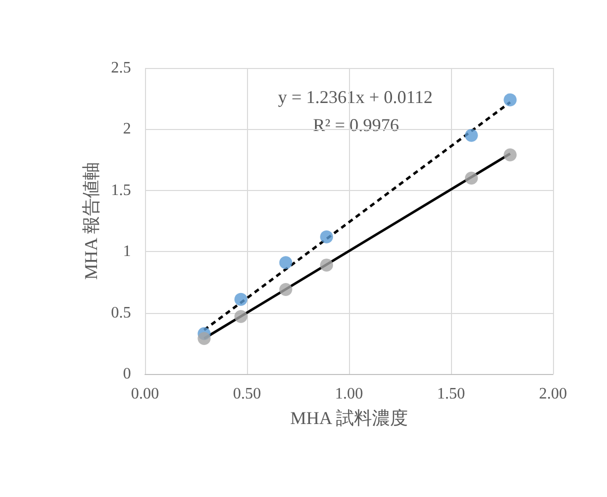 The width and height of the screenshot is (607, 497). What do you see at coordinates (451, 394) in the screenshot?
I see `x-tick-label: 1.50` at bounding box center [451, 394].